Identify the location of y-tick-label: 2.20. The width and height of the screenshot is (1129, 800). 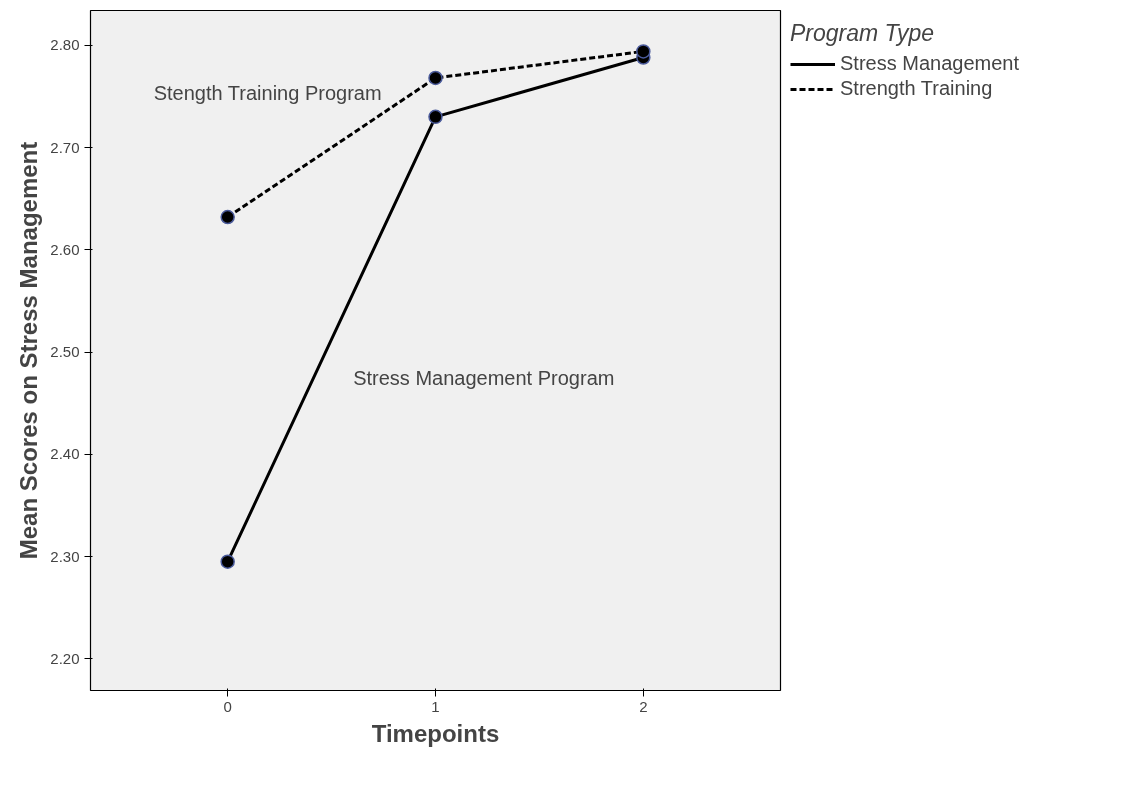
(65, 658).